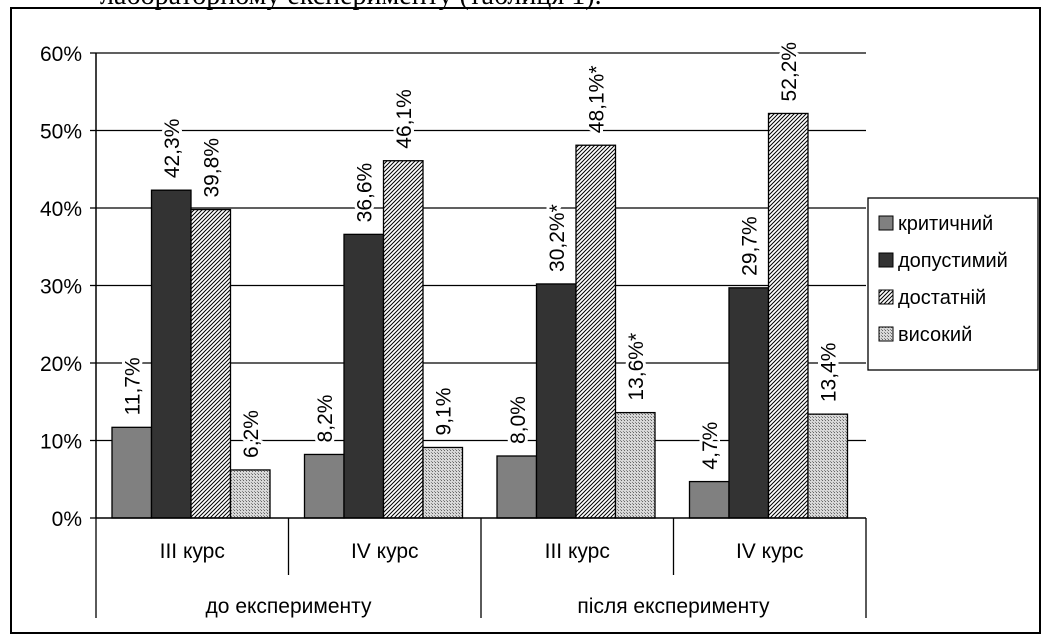 The image size is (1047, 637). Describe the element at coordinates (750, 246) in the screenshot. I see `data-label: 29,7%` at that location.